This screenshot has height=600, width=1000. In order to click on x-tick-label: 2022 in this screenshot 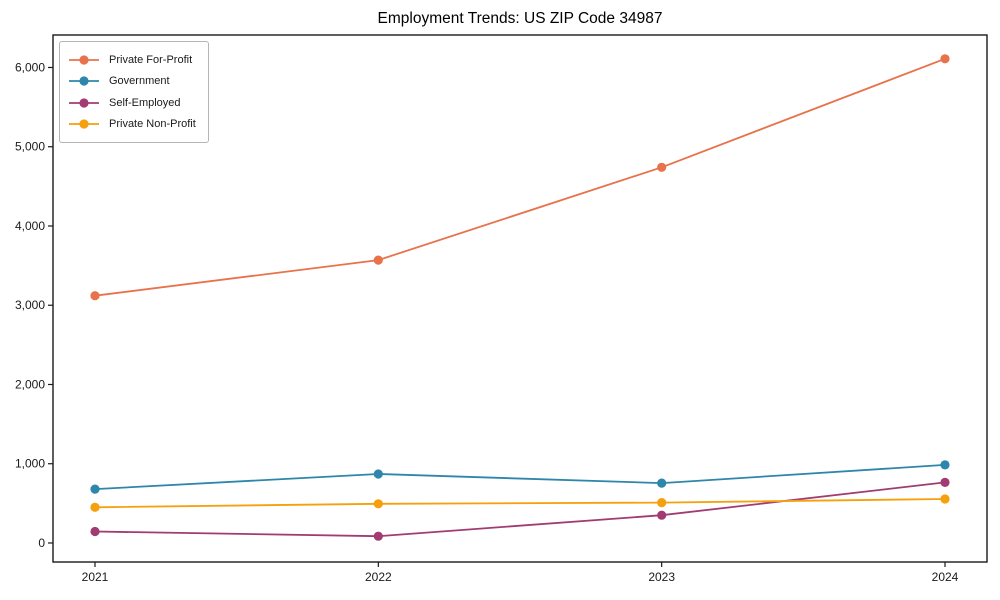, I will do `click(378, 577)`.